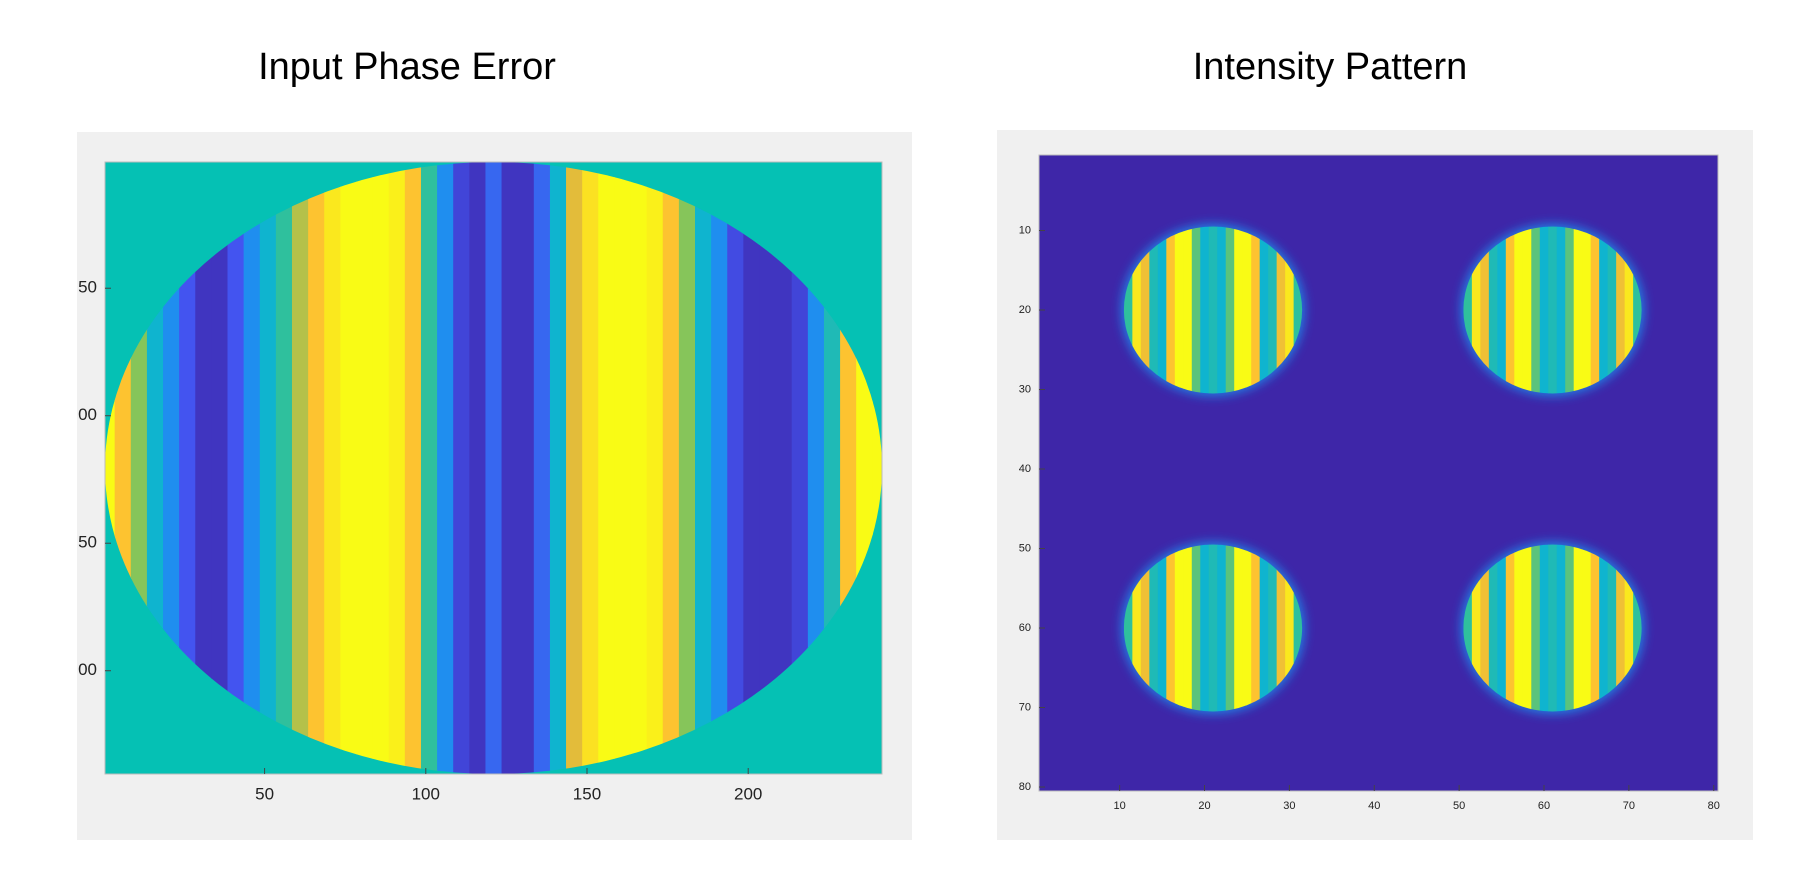  I want to click on x-tick-label: 150, so click(587, 793).